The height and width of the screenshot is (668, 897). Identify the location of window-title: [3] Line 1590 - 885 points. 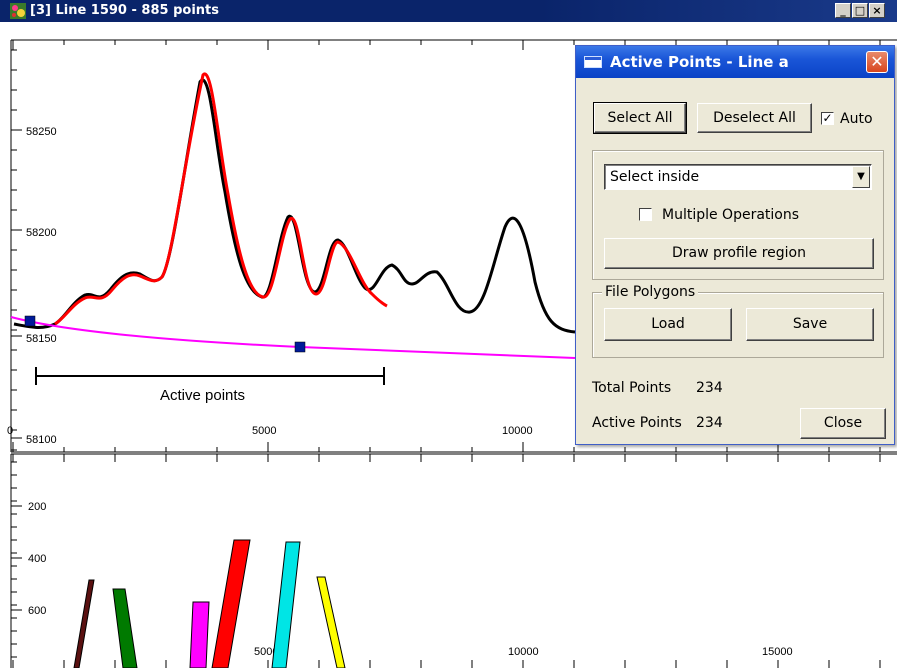
(124, 10).